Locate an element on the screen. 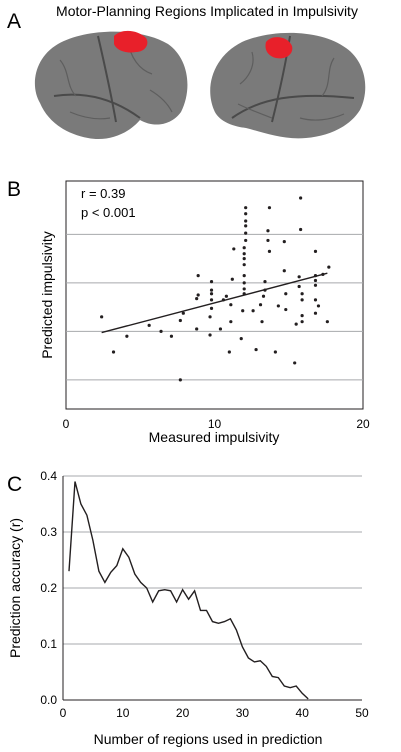 This screenshot has width=401, height=752. scatter-x-tick-label: 20 is located at coordinates (363, 424).